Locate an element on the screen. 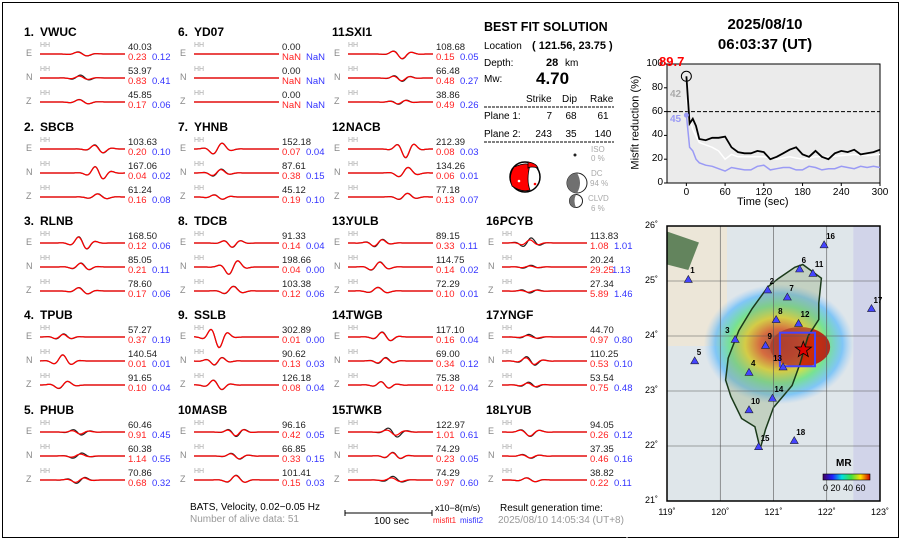  x-tick-label: 0 is located at coordinates (686, 192).